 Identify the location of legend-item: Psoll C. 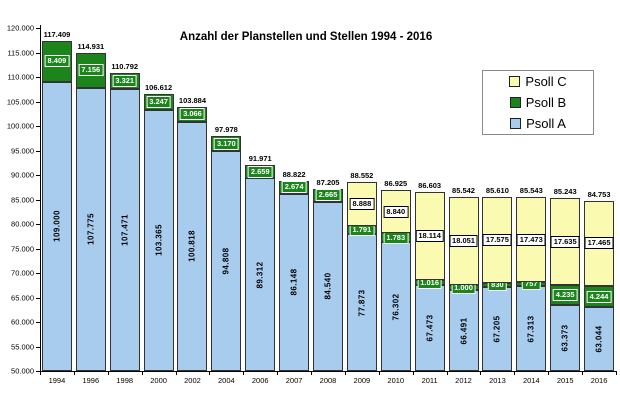
(538, 81).